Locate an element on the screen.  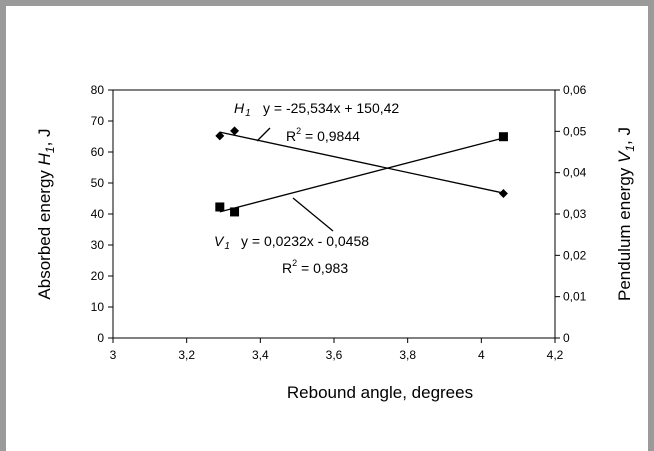
x-axis-ticks: 3 3,2 3,4 3,6 3,8 4 4,2 is located at coordinates (337, 350).